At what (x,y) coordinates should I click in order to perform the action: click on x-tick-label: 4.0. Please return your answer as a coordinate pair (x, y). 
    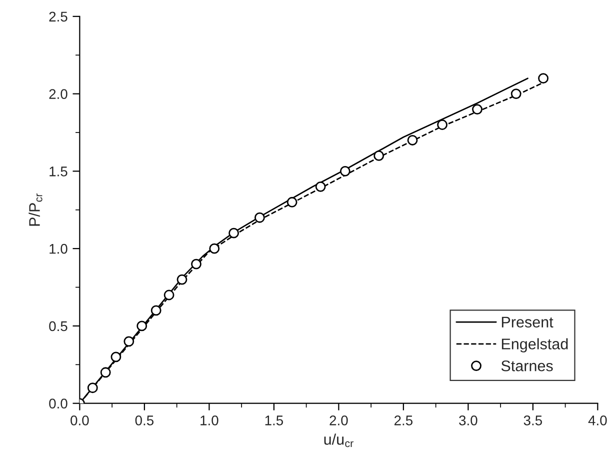
    Looking at the image, I should click on (597, 421).